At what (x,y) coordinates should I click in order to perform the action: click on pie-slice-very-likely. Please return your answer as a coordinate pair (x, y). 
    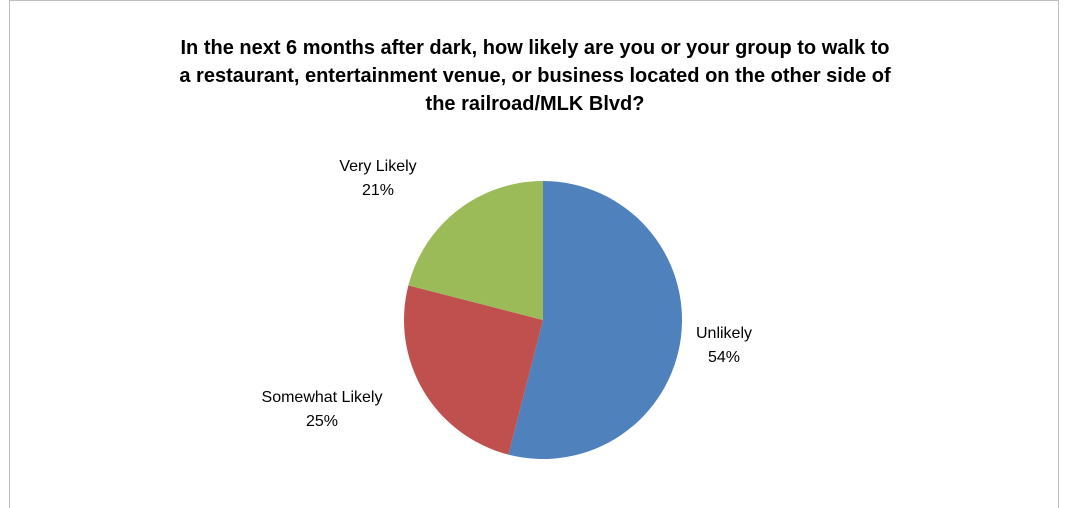
    Looking at the image, I should click on (475, 250).